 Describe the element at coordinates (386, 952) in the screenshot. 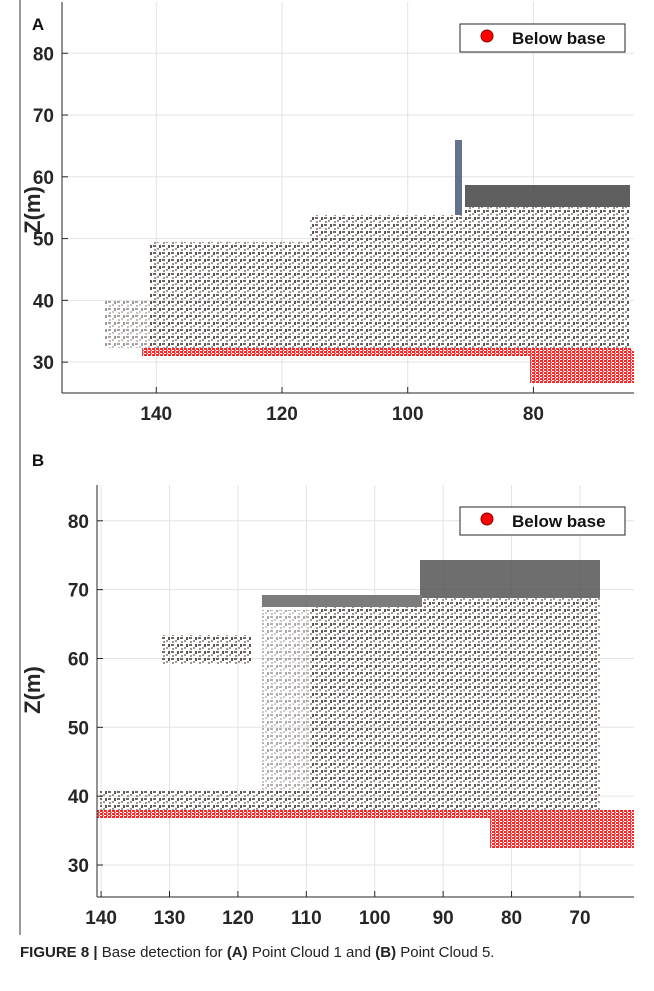

I see `caption-ref: (B)` at that location.